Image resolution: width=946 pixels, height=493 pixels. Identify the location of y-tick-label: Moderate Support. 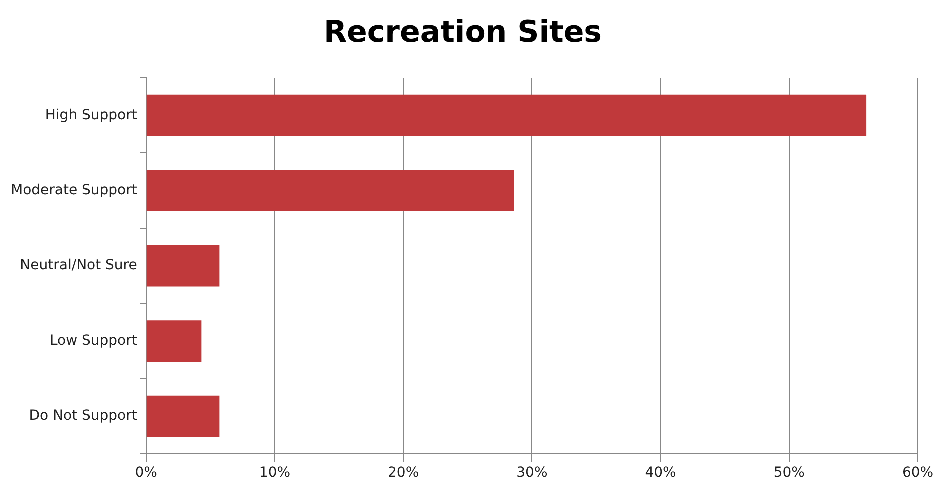
(74, 190).